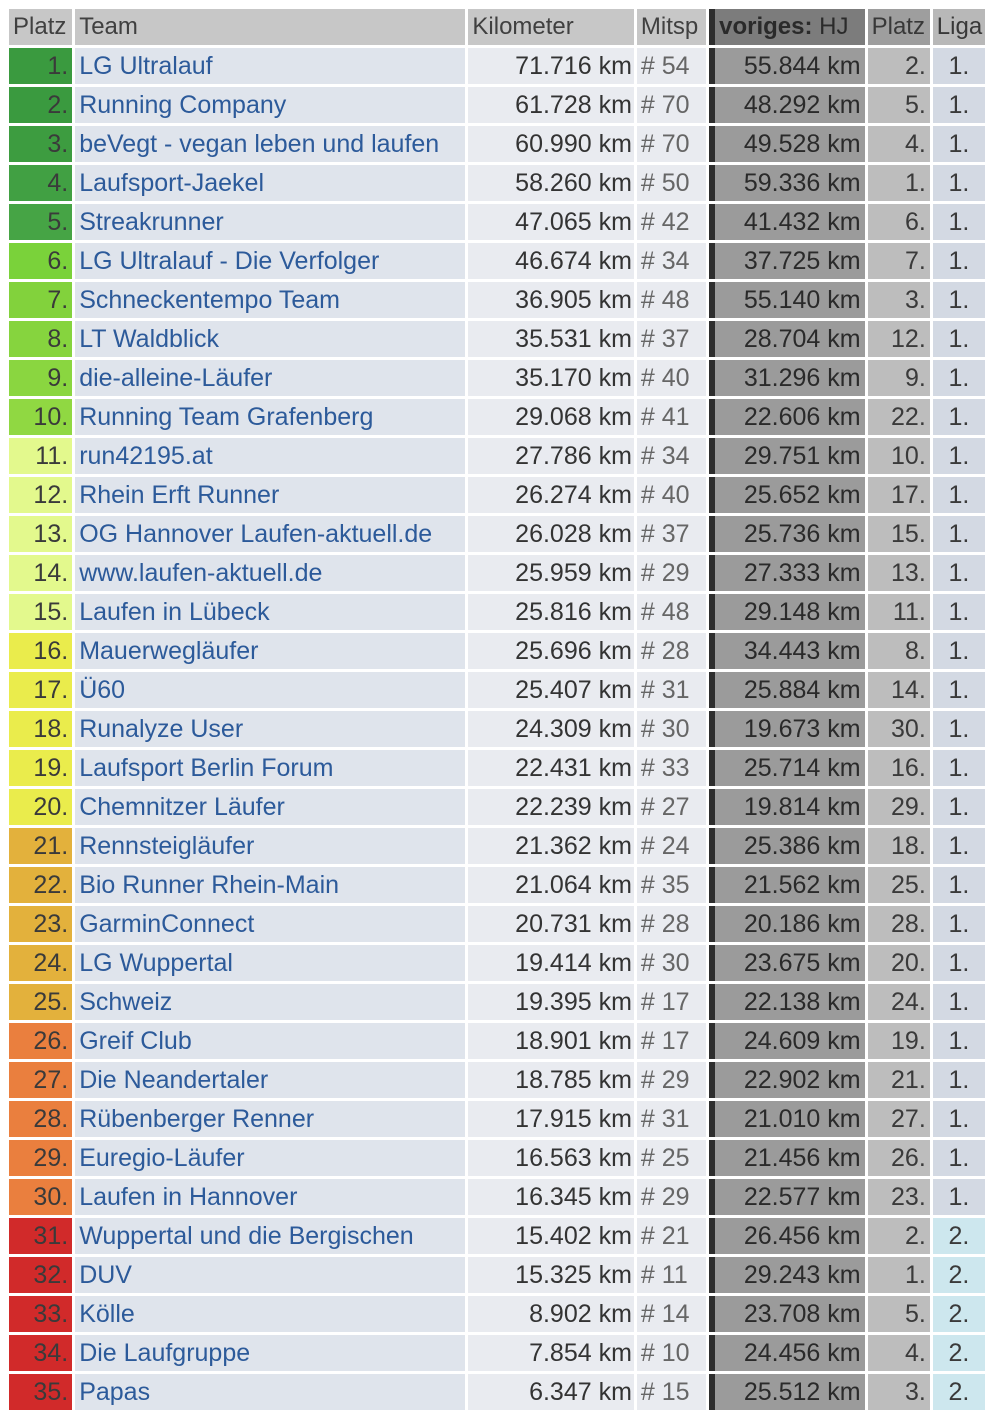  Describe the element at coordinates (497, 1041) in the screenshot. I see `table-row: 26. Greif Club 18.901 km # 17 24.609 km 19. 1.` at that location.